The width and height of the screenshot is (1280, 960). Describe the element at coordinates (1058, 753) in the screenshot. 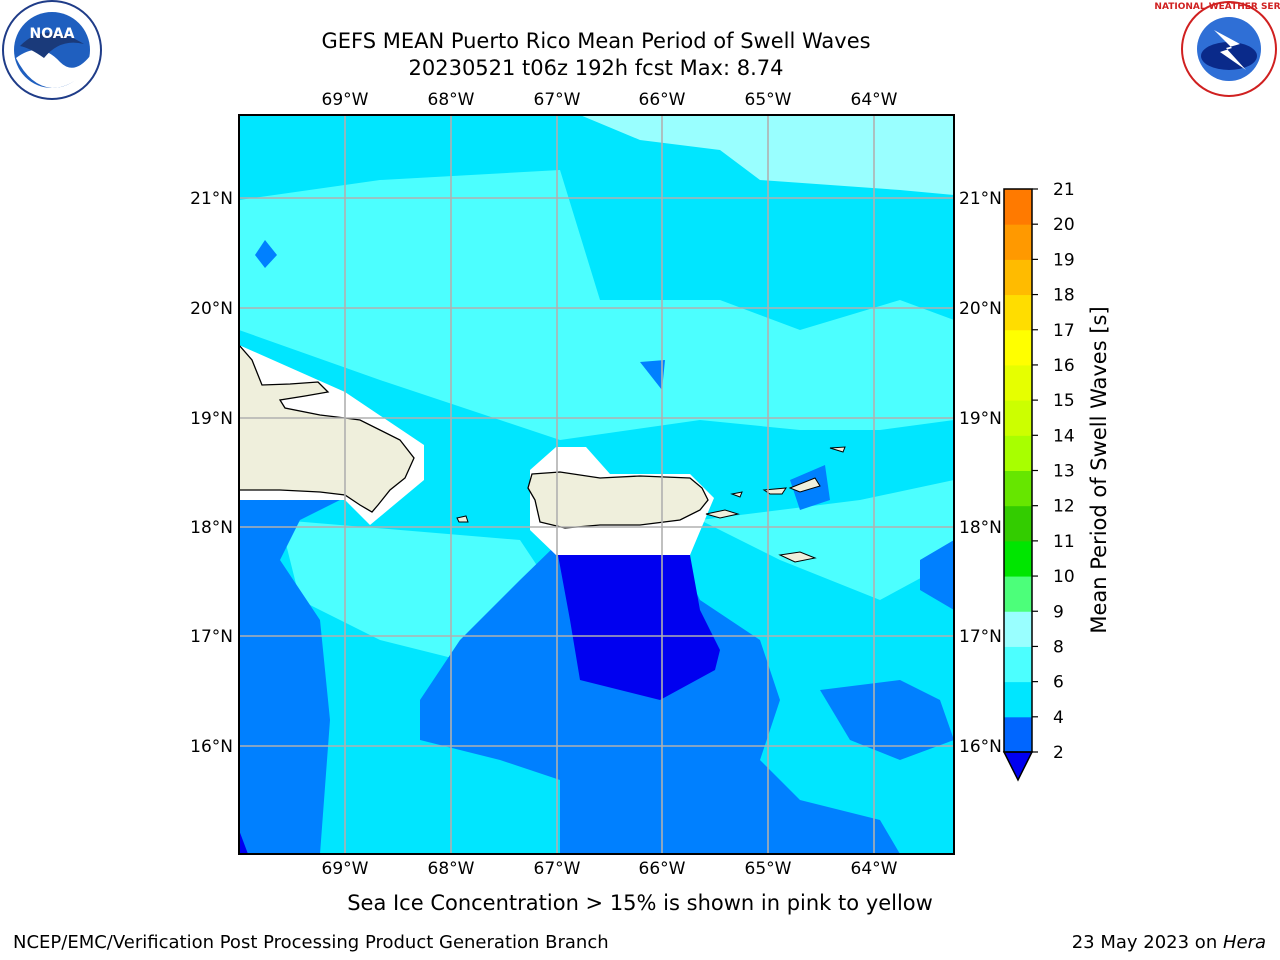

I see `colorbar-tick-label: 2` at that location.